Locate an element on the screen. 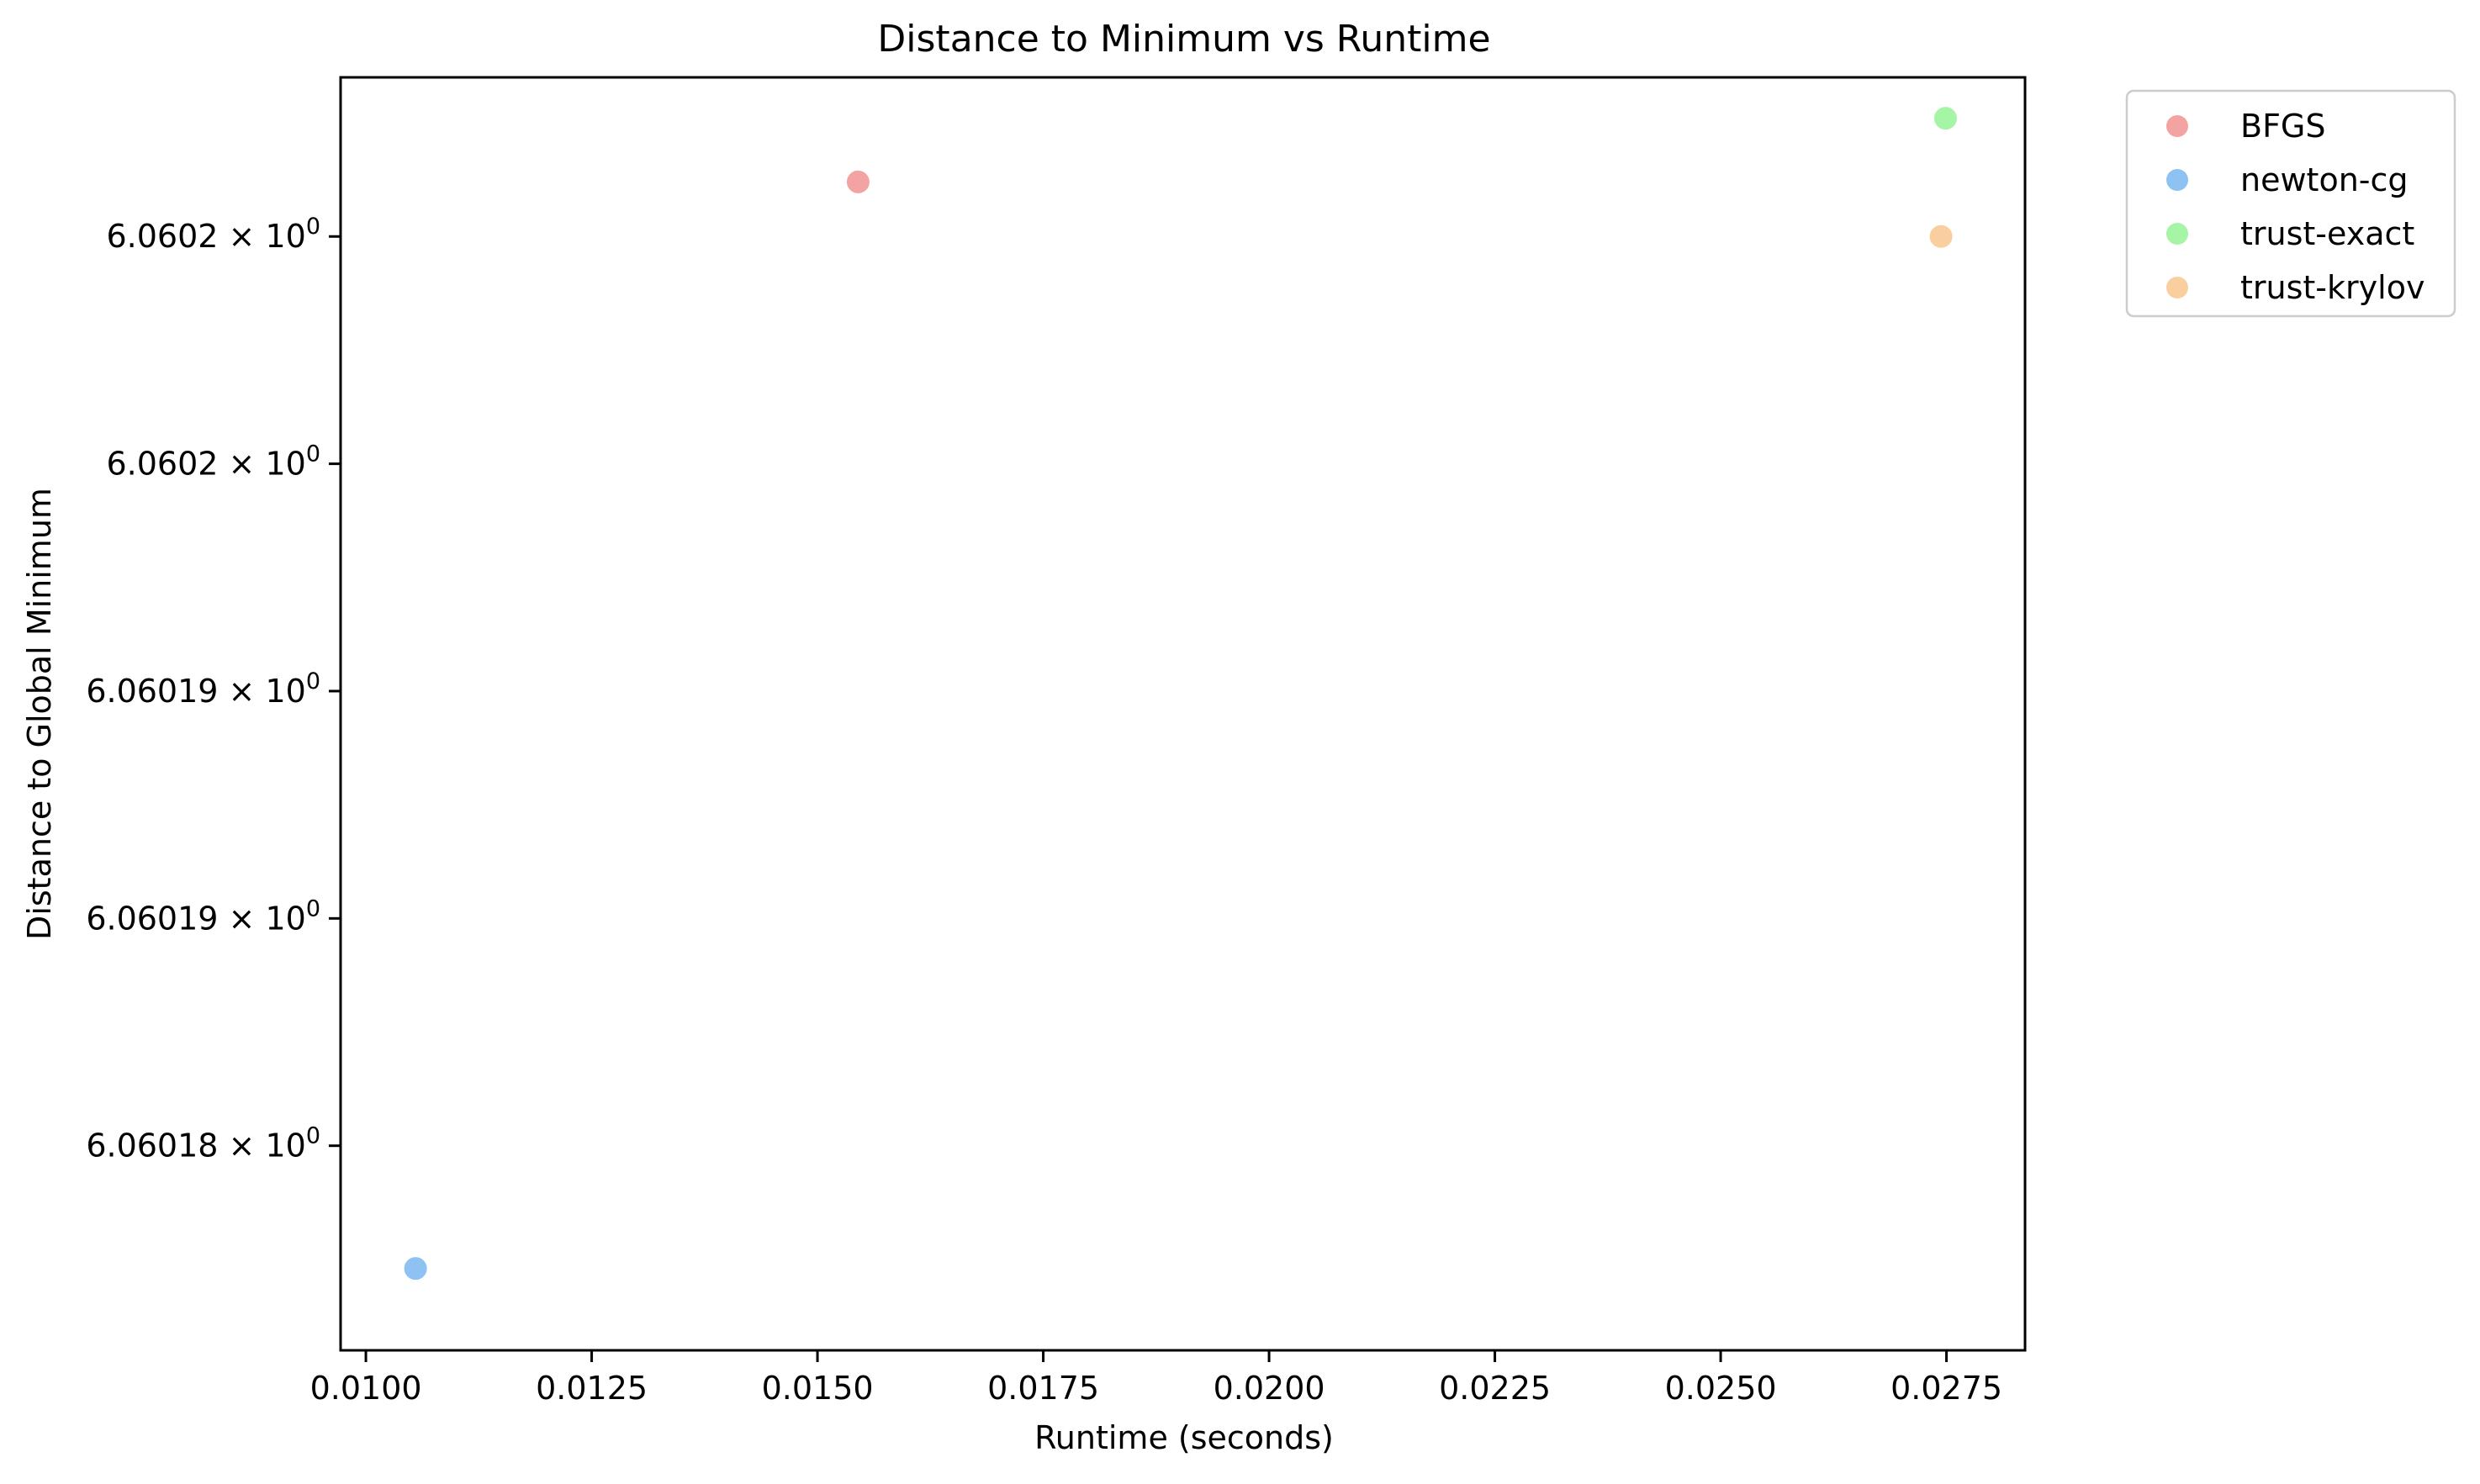 The image size is (2480, 1484). x-tick-label: 0.0250 is located at coordinates (1721, 1388).